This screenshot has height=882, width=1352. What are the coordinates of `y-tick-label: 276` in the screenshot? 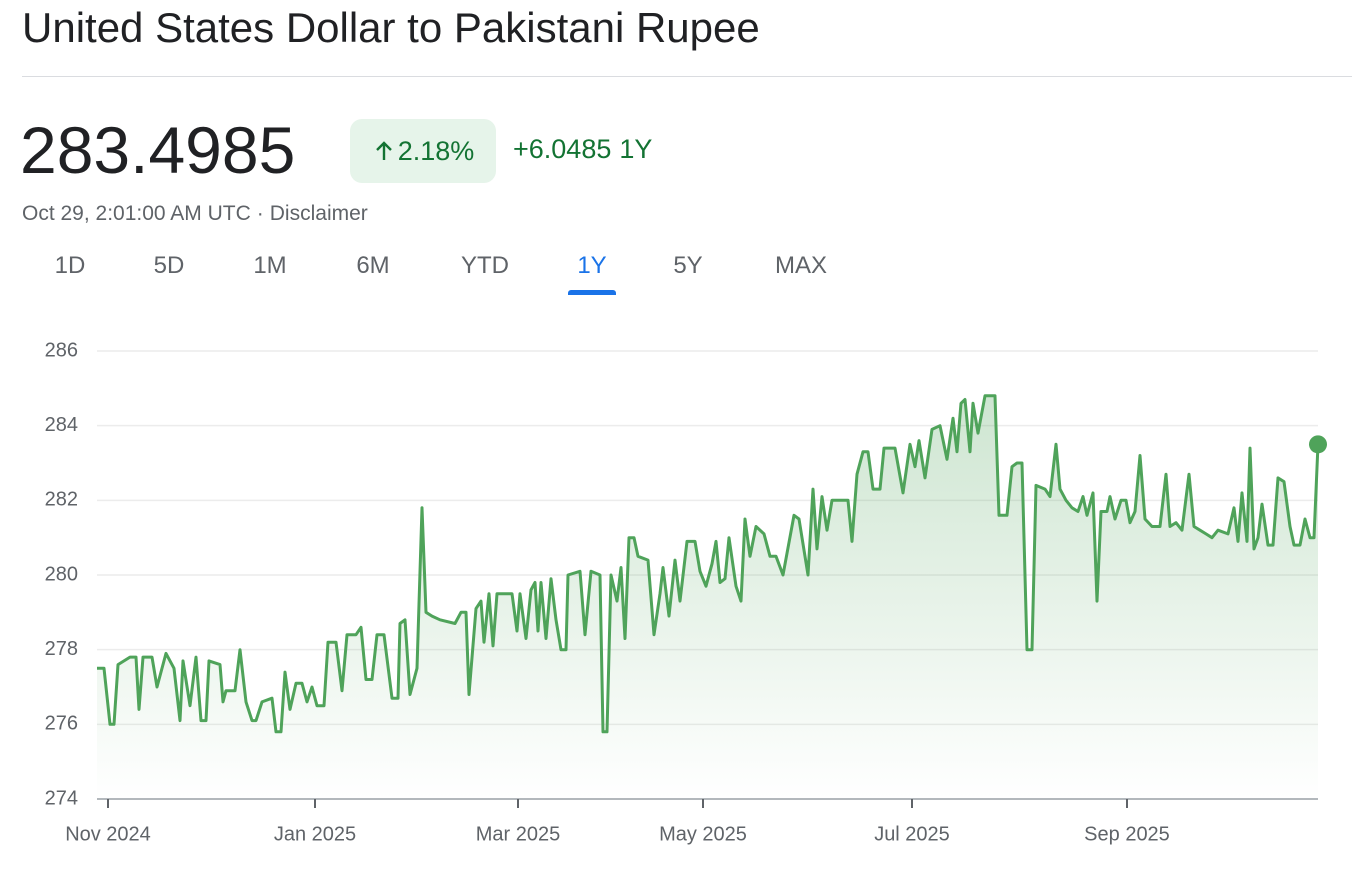 It's located at (61, 724).